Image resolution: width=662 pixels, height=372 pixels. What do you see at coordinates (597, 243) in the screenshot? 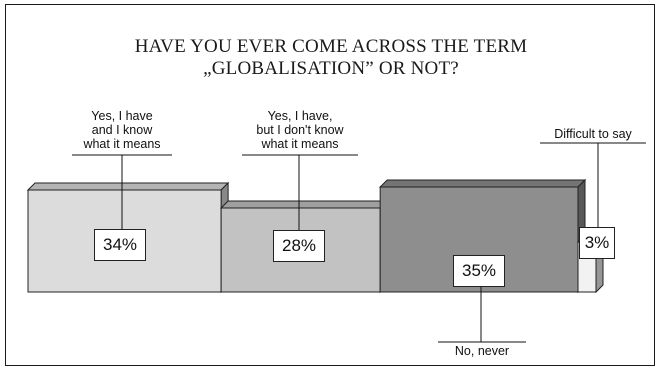
I see `value-label-difficult: 3%` at bounding box center [597, 243].